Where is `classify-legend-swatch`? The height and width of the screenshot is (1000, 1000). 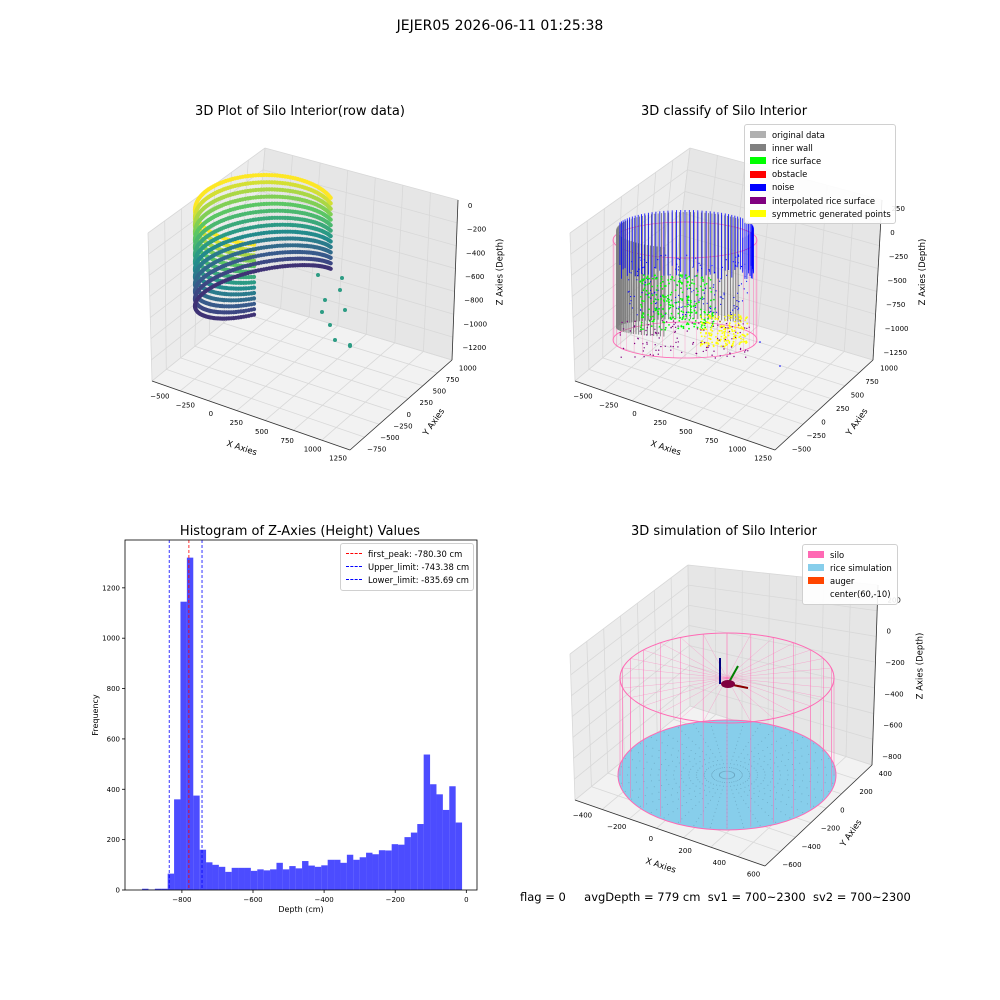 classify-legend-swatch is located at coordinates (758, 201).